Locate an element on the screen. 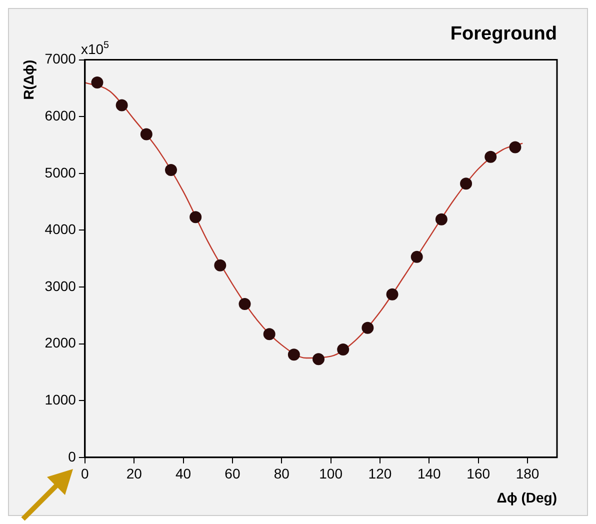  y-tick-label: 6000 is located at coordinates (60, 115).